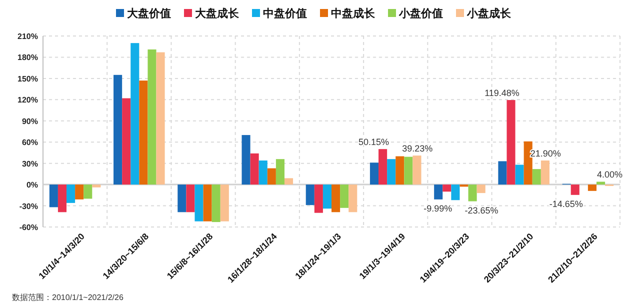 The image size is (640, 308). I want to click on legend-label: 中盘成长, so click(353, 13).